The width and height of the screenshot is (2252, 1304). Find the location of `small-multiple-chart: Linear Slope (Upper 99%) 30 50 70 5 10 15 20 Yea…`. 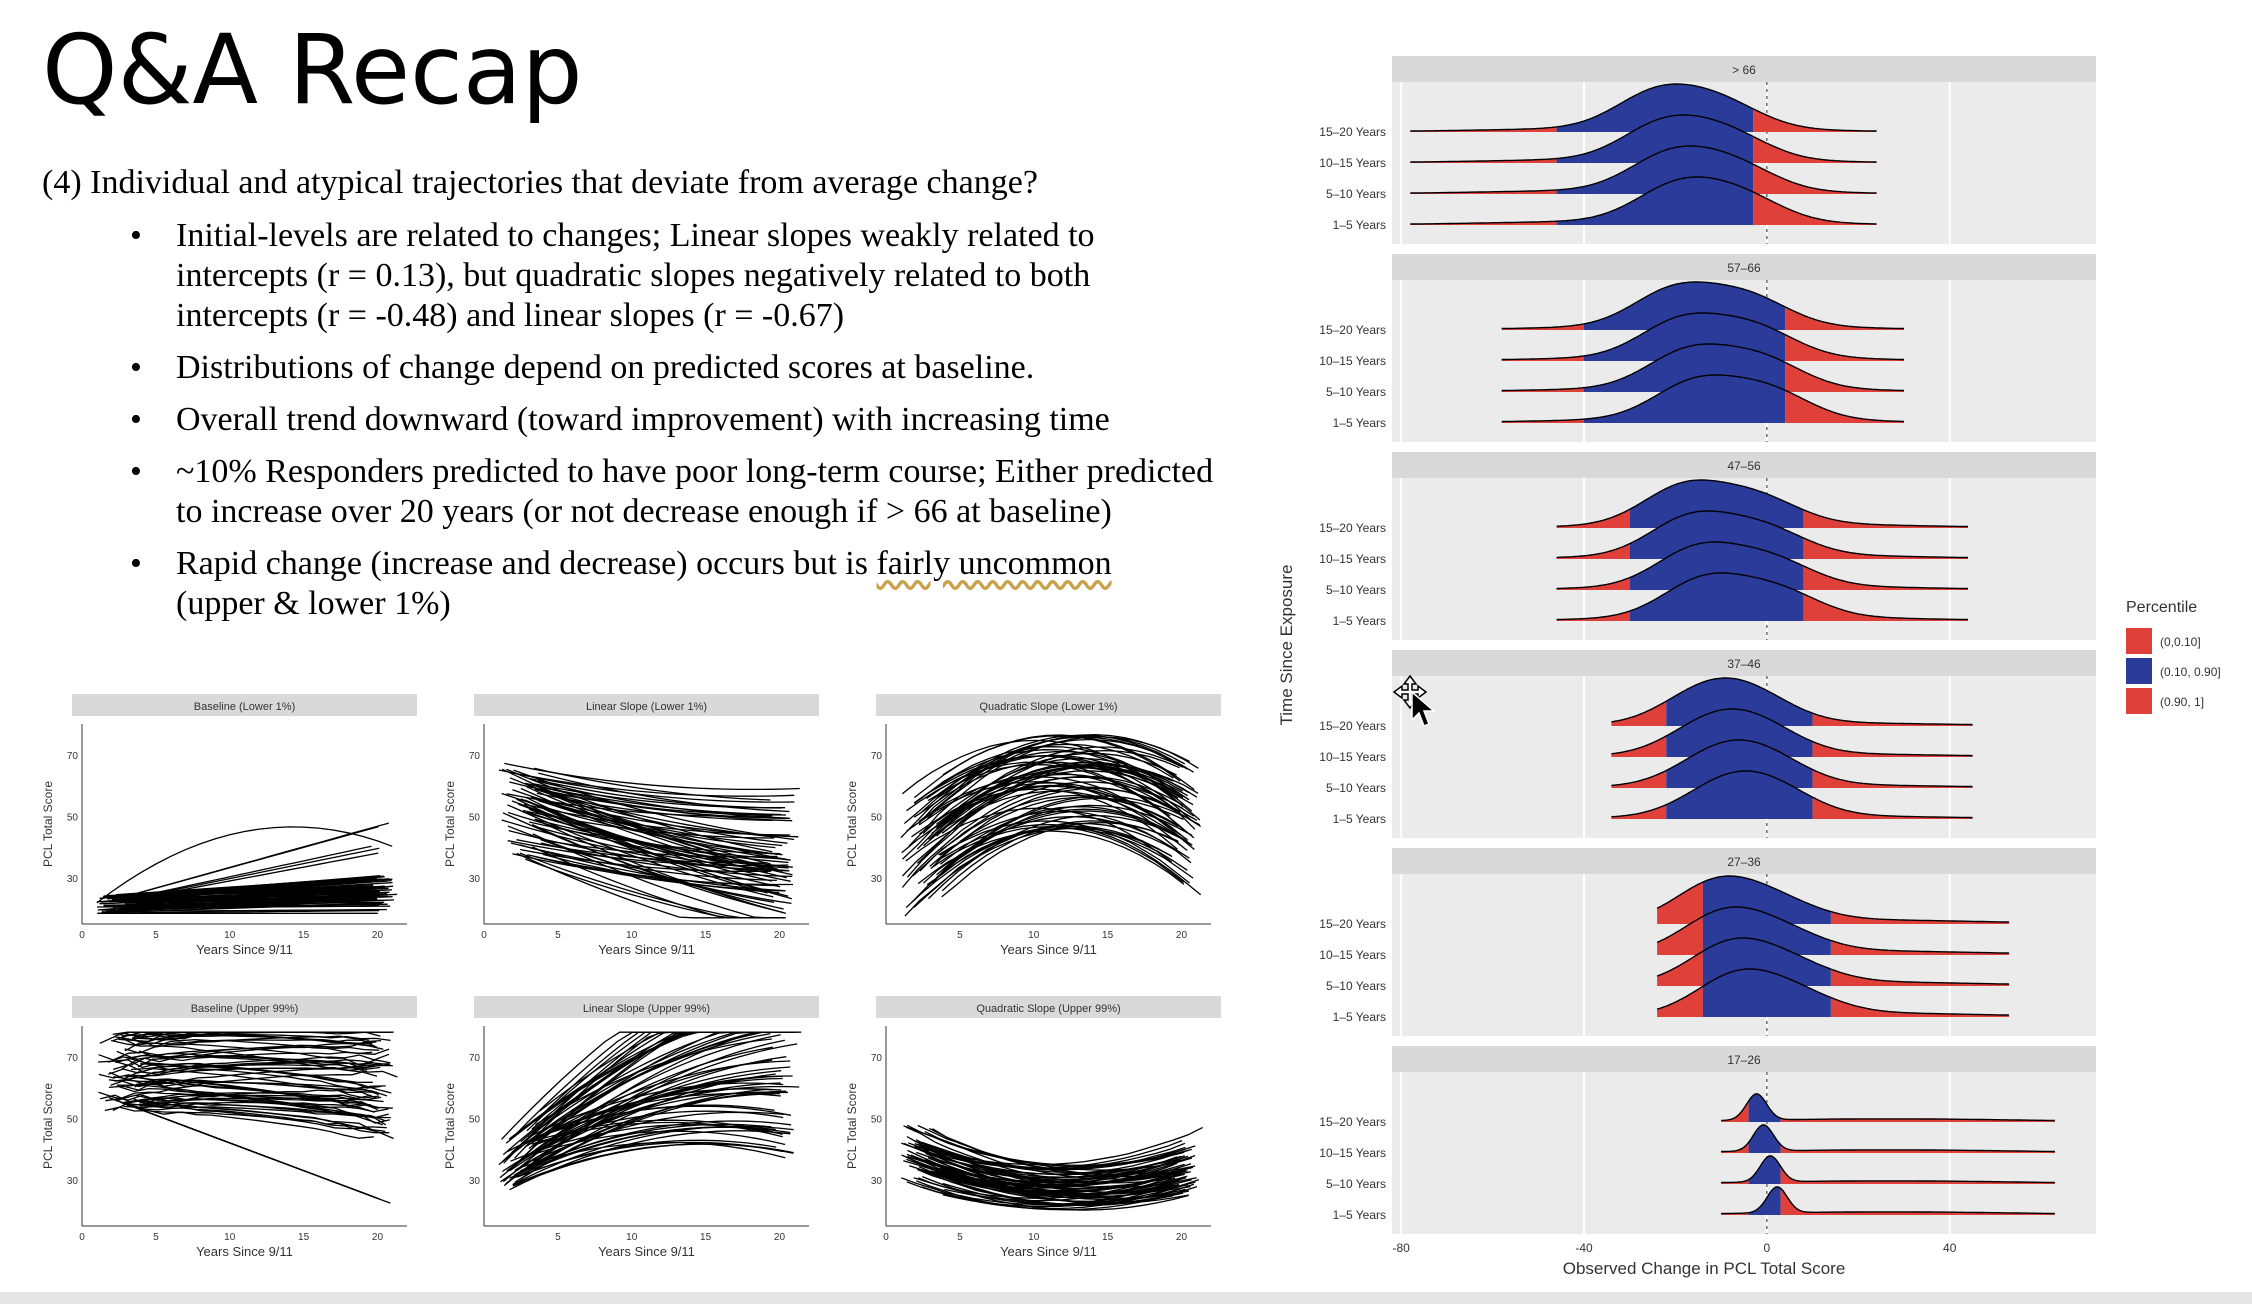

small-multiple-chart: Linear Slope (Upper 99%) 30 50 70 5 10 15 20 Yea… is located at coordinates (631, 1127).